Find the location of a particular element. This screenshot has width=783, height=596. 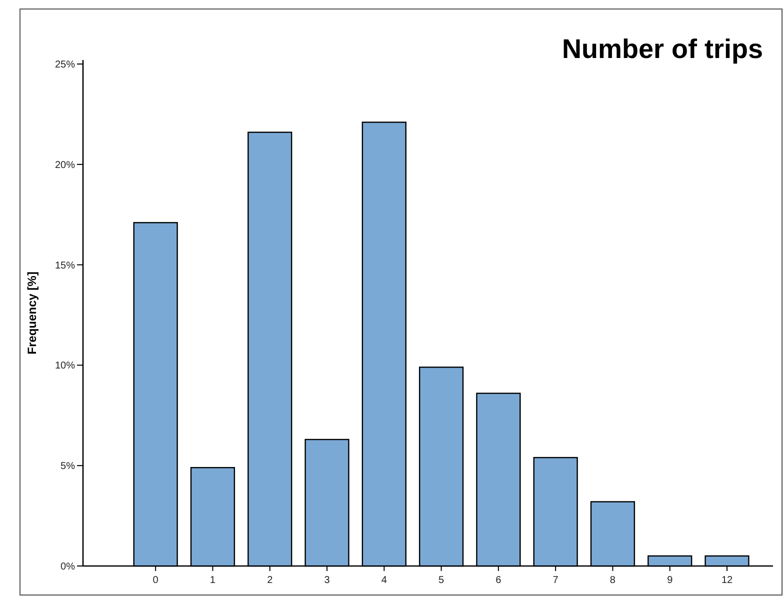

y-tick-label: 10% is located at coordinates (65, 366).